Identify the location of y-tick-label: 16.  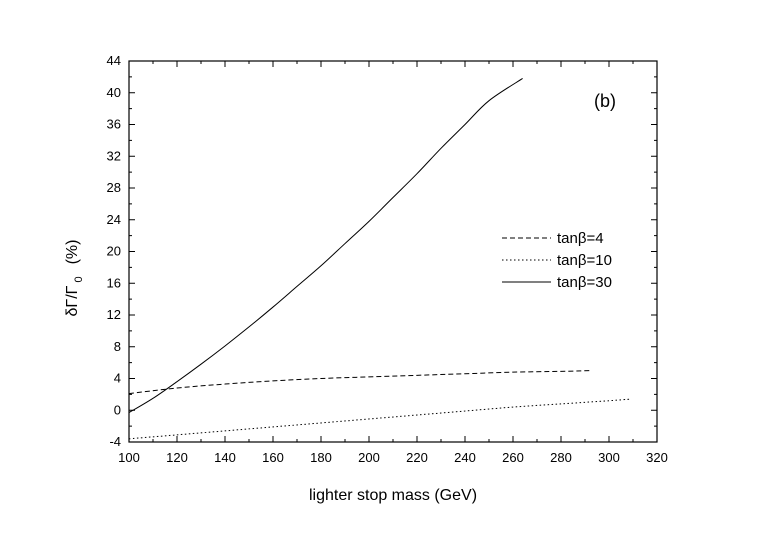
(114, 282).